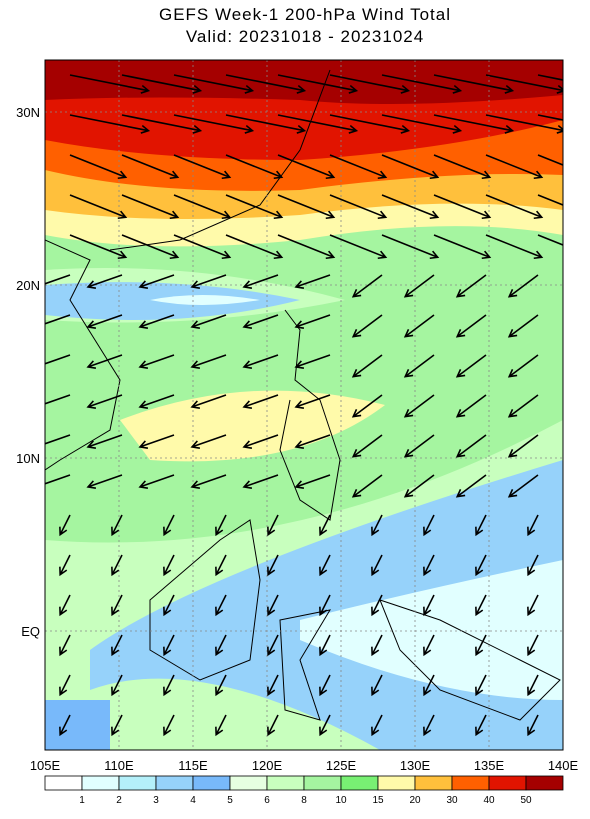 This screenshot has height=819, width=590. What do you see at coordinates (431, 630) in the screenshot?
I see `pale-south` at bounding box center [431, 630].